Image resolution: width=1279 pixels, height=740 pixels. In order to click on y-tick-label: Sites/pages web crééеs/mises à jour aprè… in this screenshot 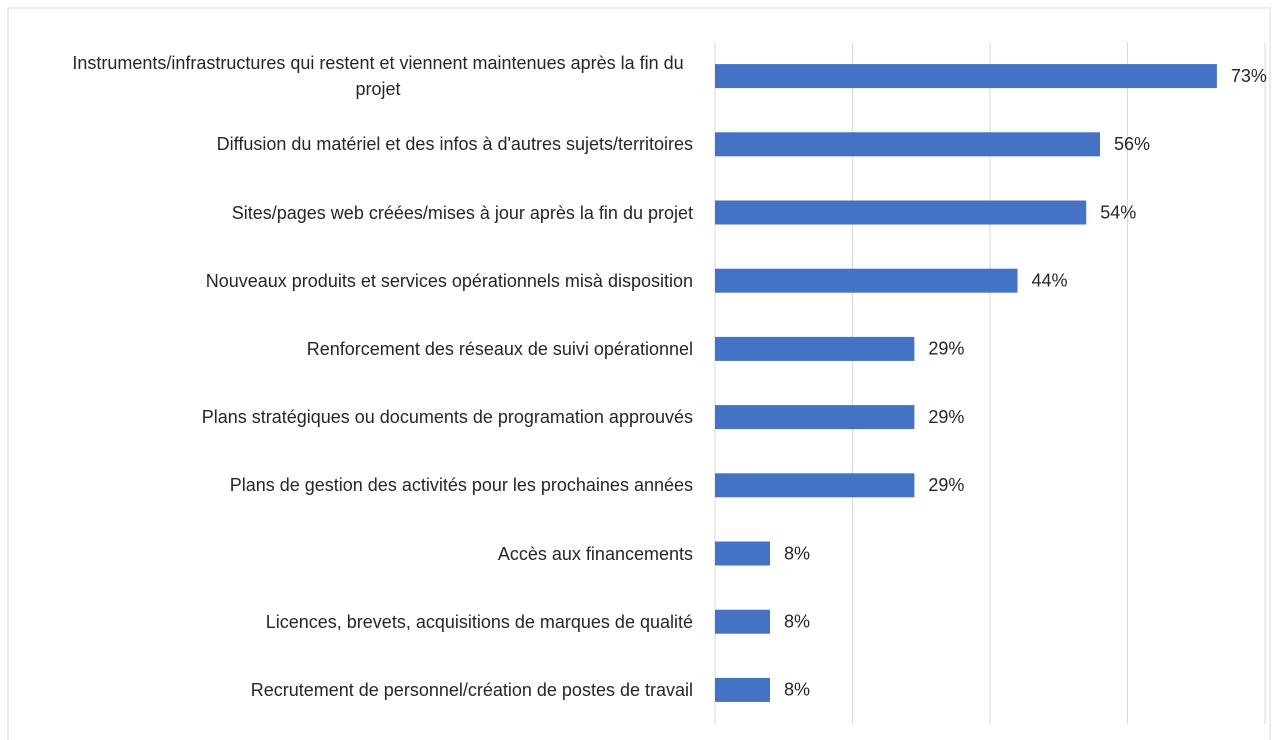, I will do `click(462, 212)`.